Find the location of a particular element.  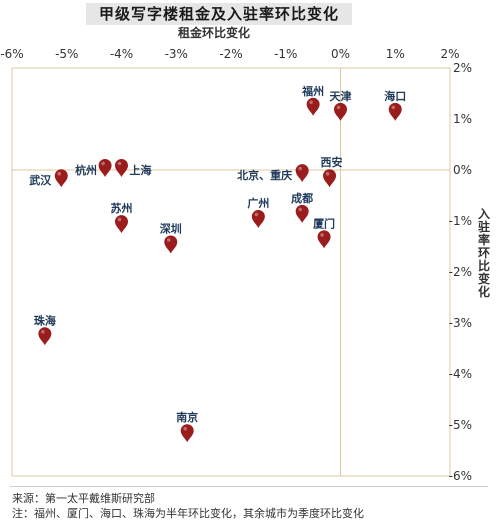

x-tick-label: 1% is located at coordinates (395, 54).